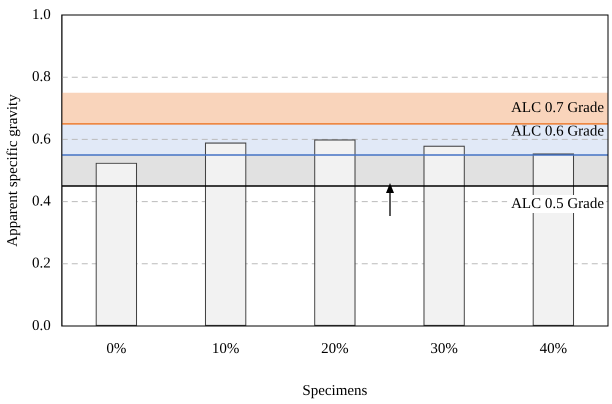  What do you see at coordinates (116, 348) in the screenshot?
I see `x-tick-label: 0%` at bounding box center [116, 348].